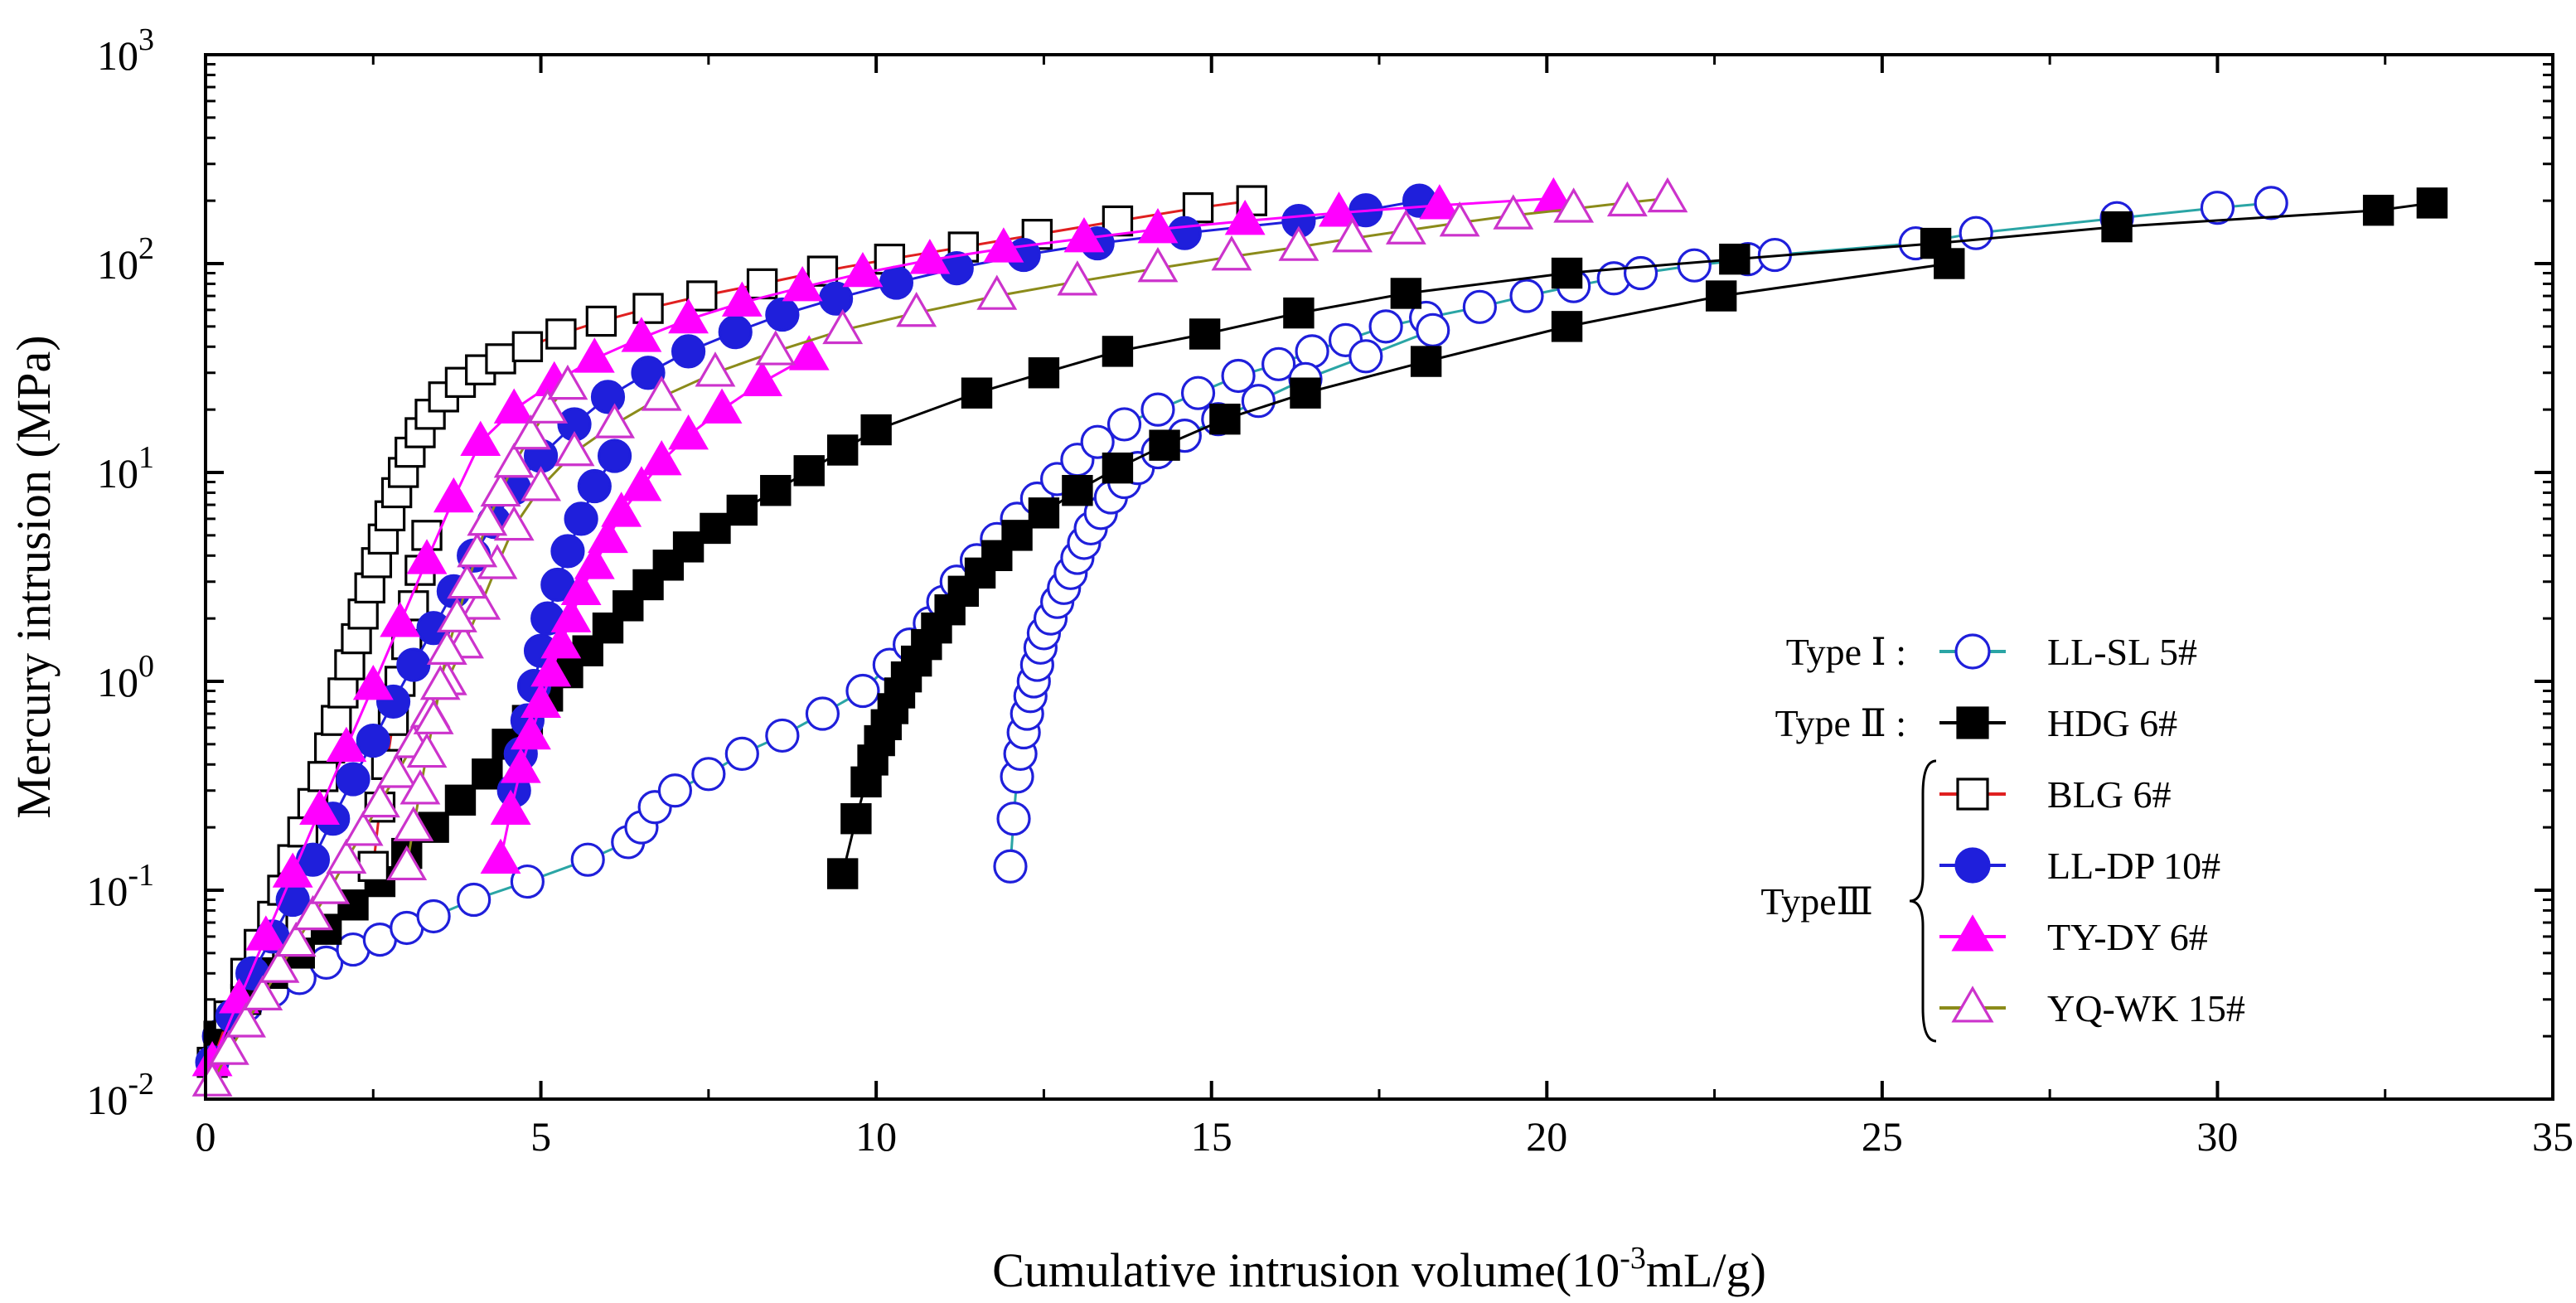  I want to click on series-ty-dy-6-branch-, so click(655, 604).